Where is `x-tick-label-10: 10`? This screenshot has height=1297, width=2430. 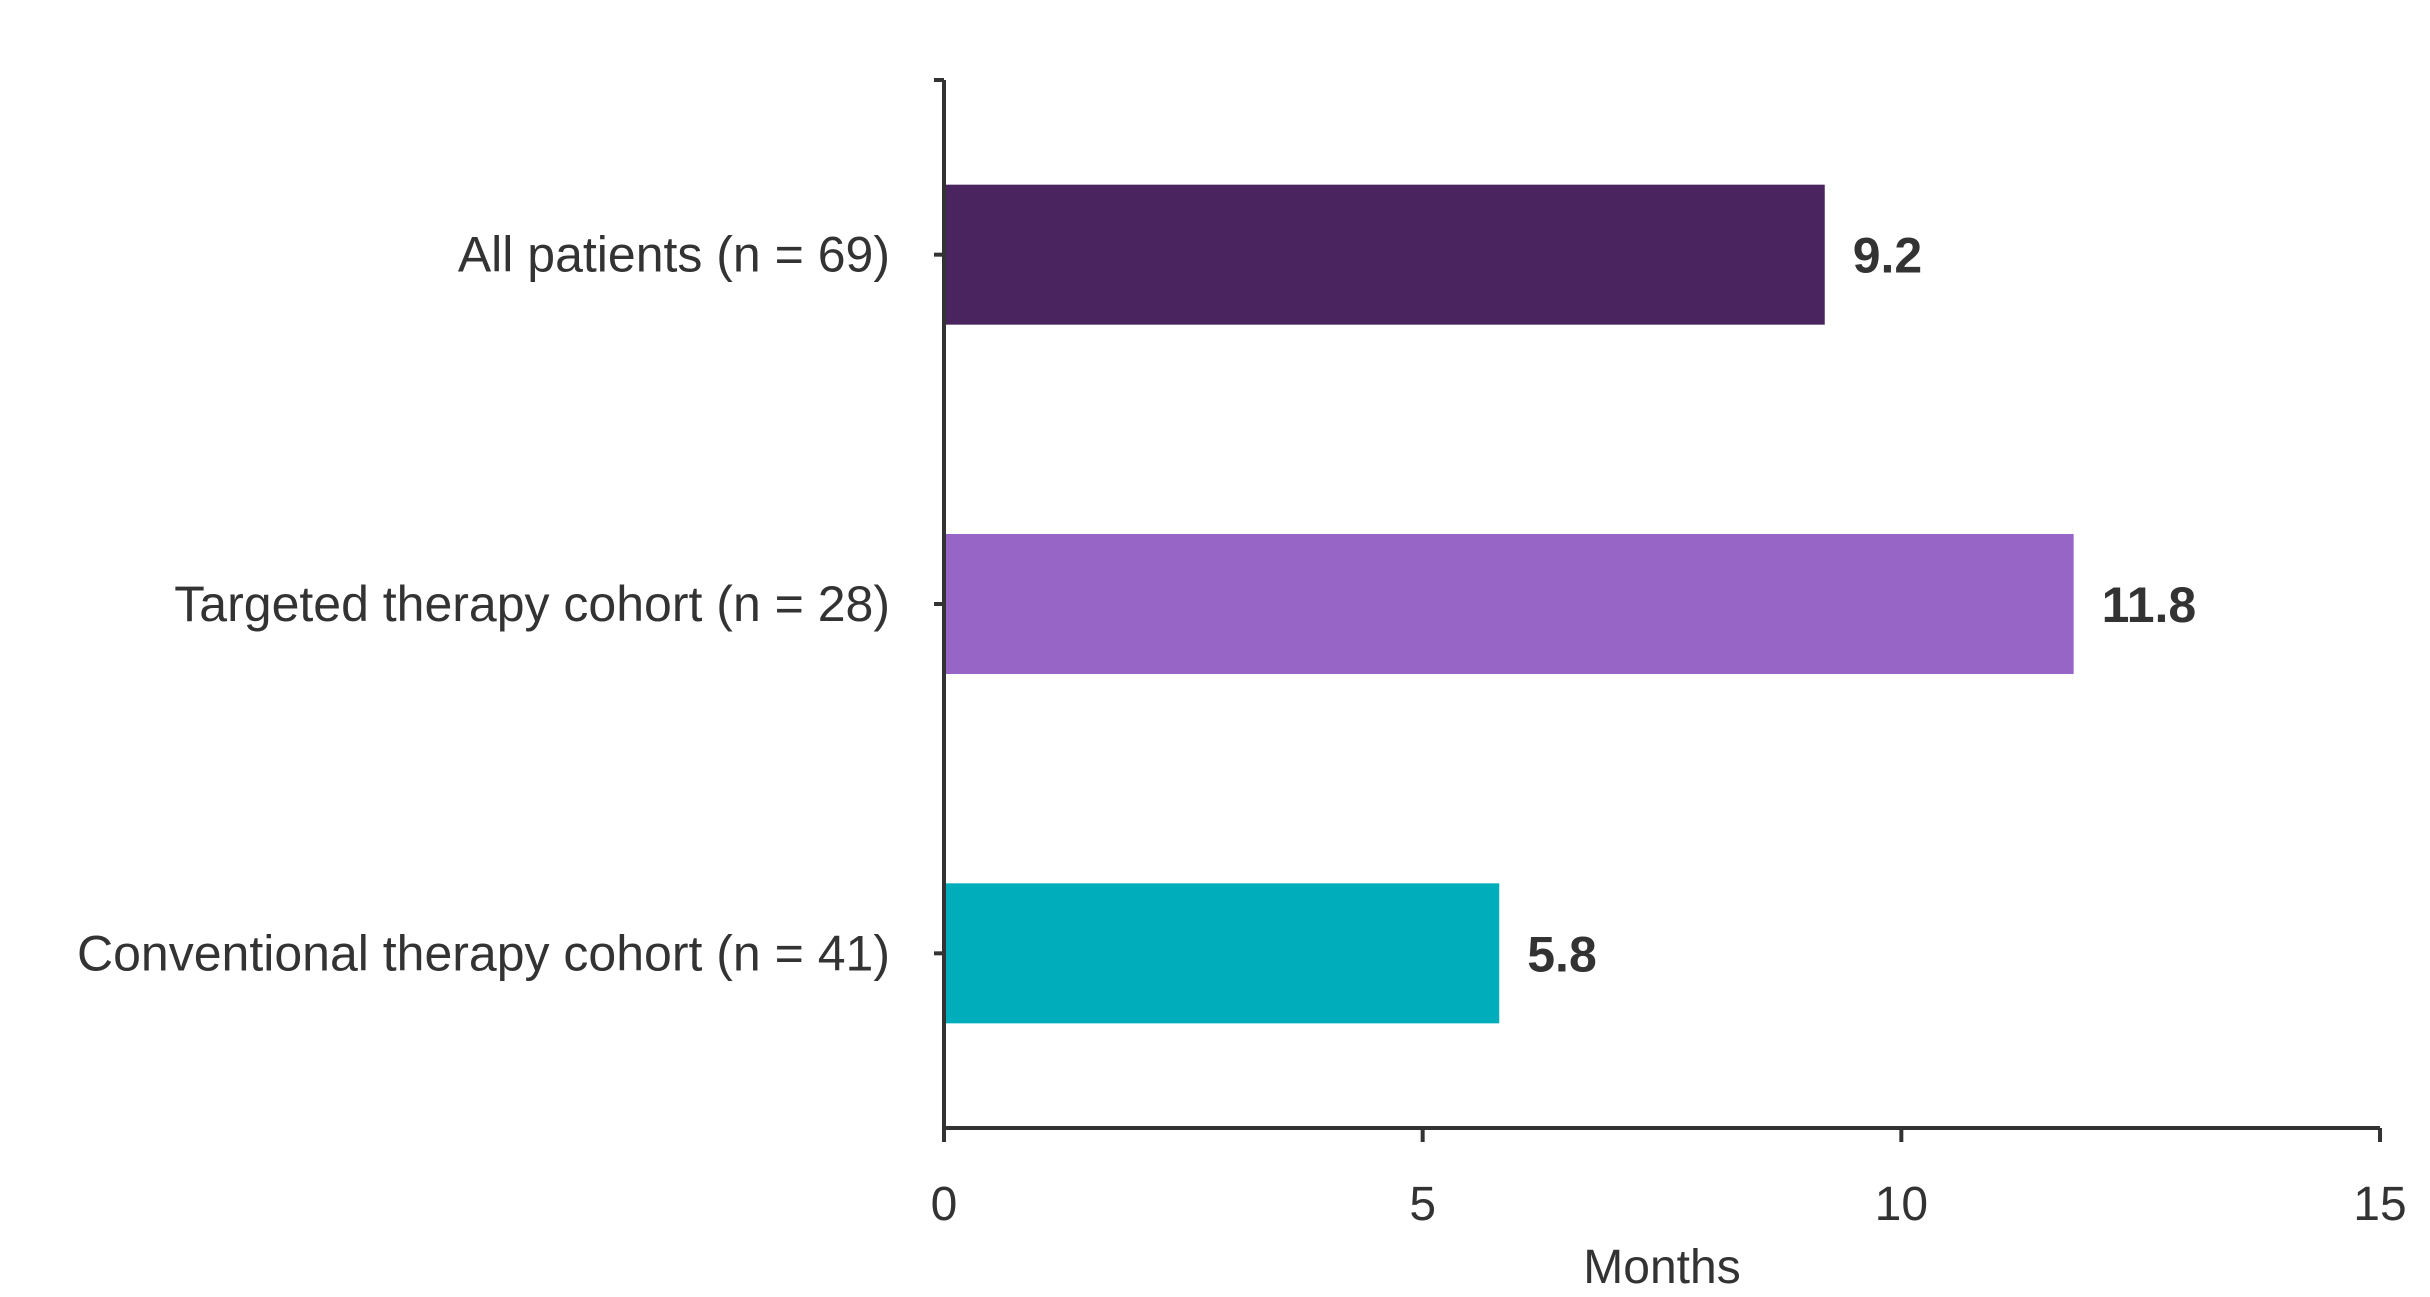
x-tick-label-10: 10 is located at coordinates (1901, 1204).